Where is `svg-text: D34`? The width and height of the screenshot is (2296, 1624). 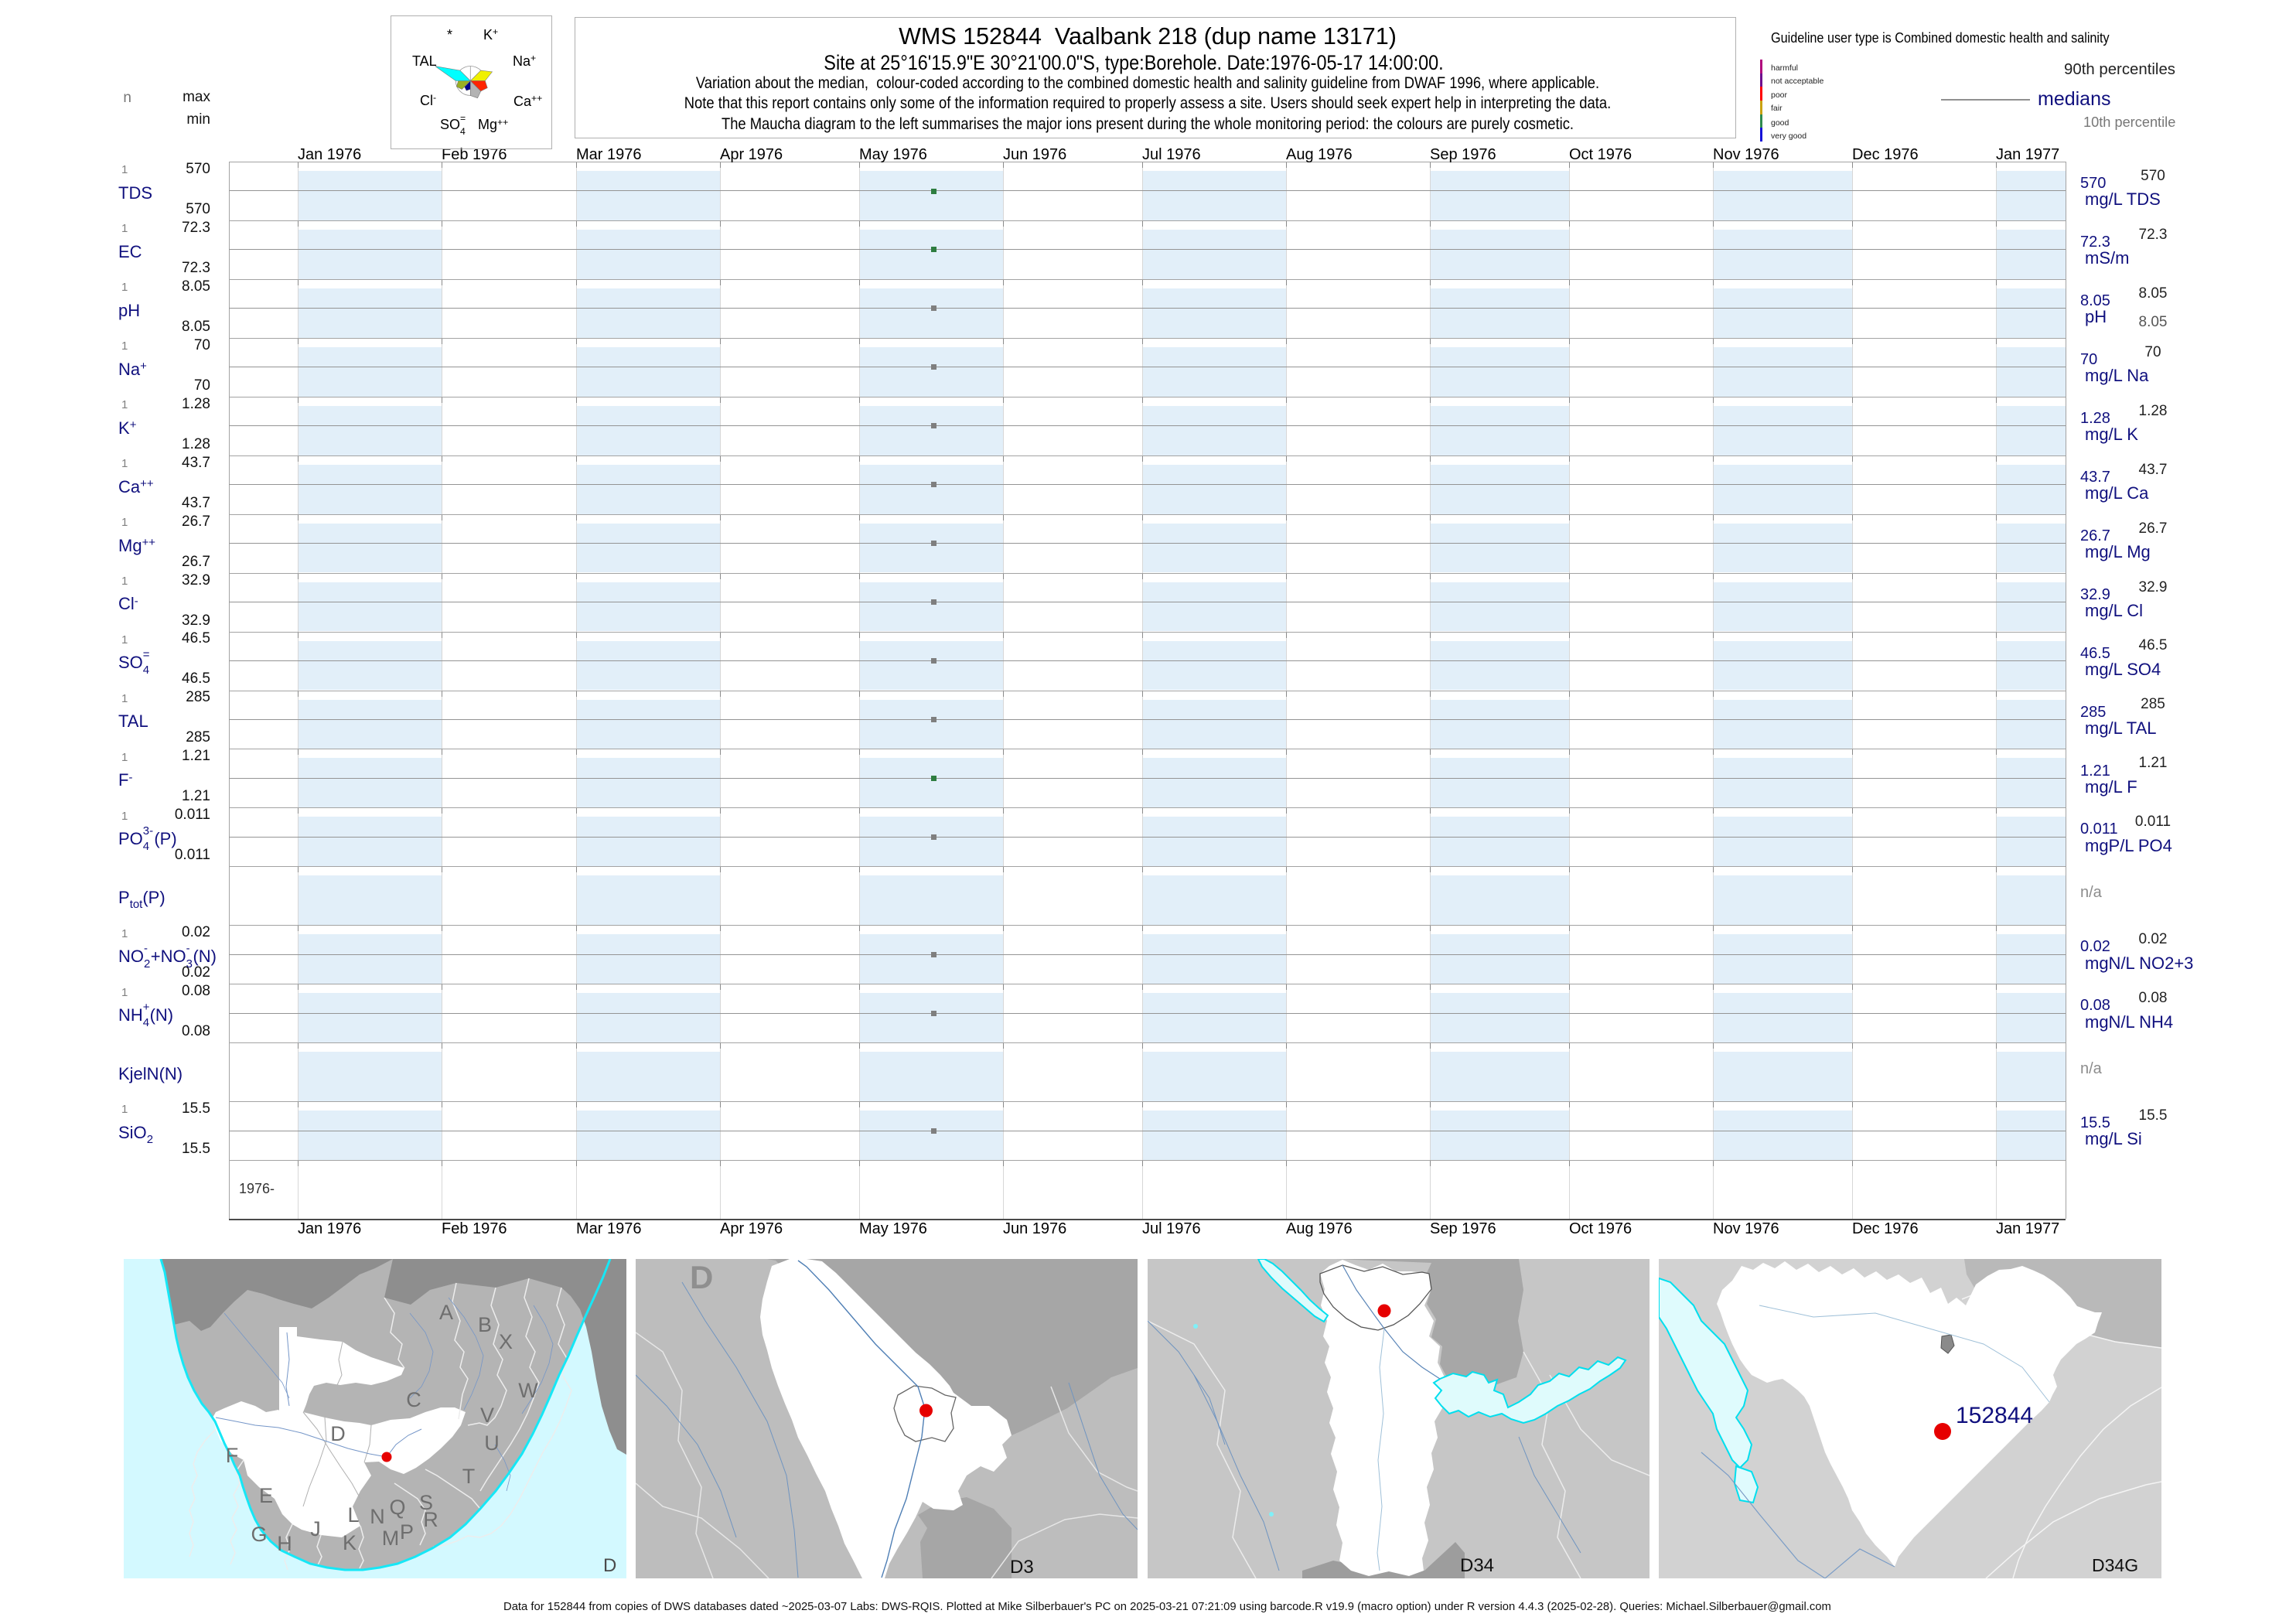 svg-text: D34 is located at coordinates (1477, 1565).